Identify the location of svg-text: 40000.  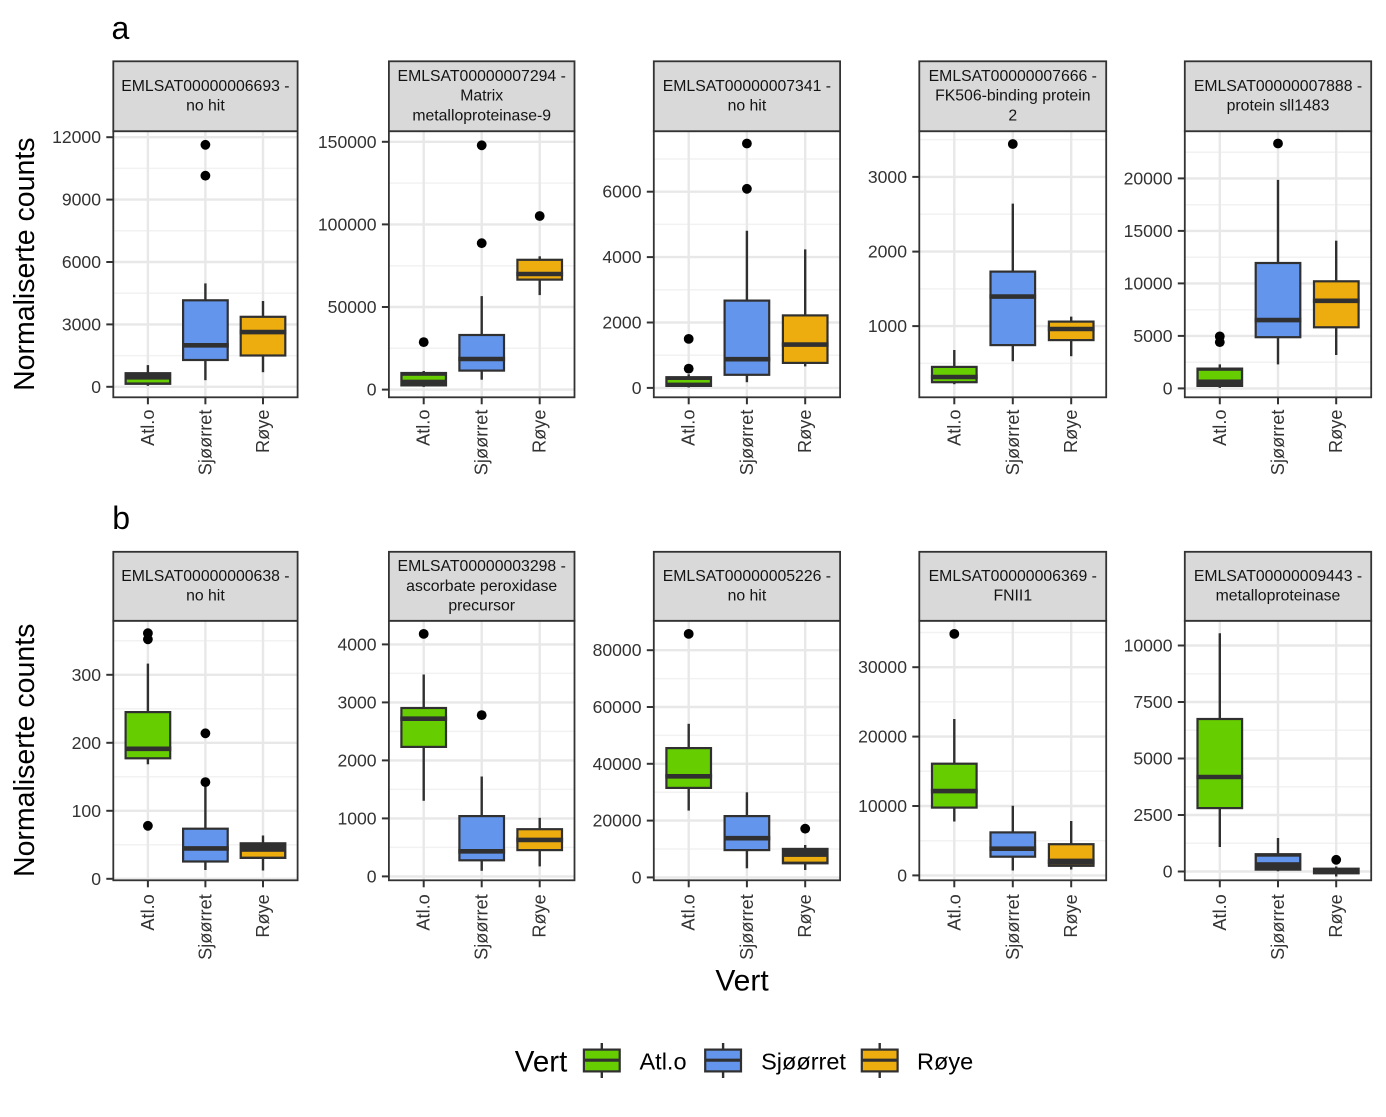
(617, 764).